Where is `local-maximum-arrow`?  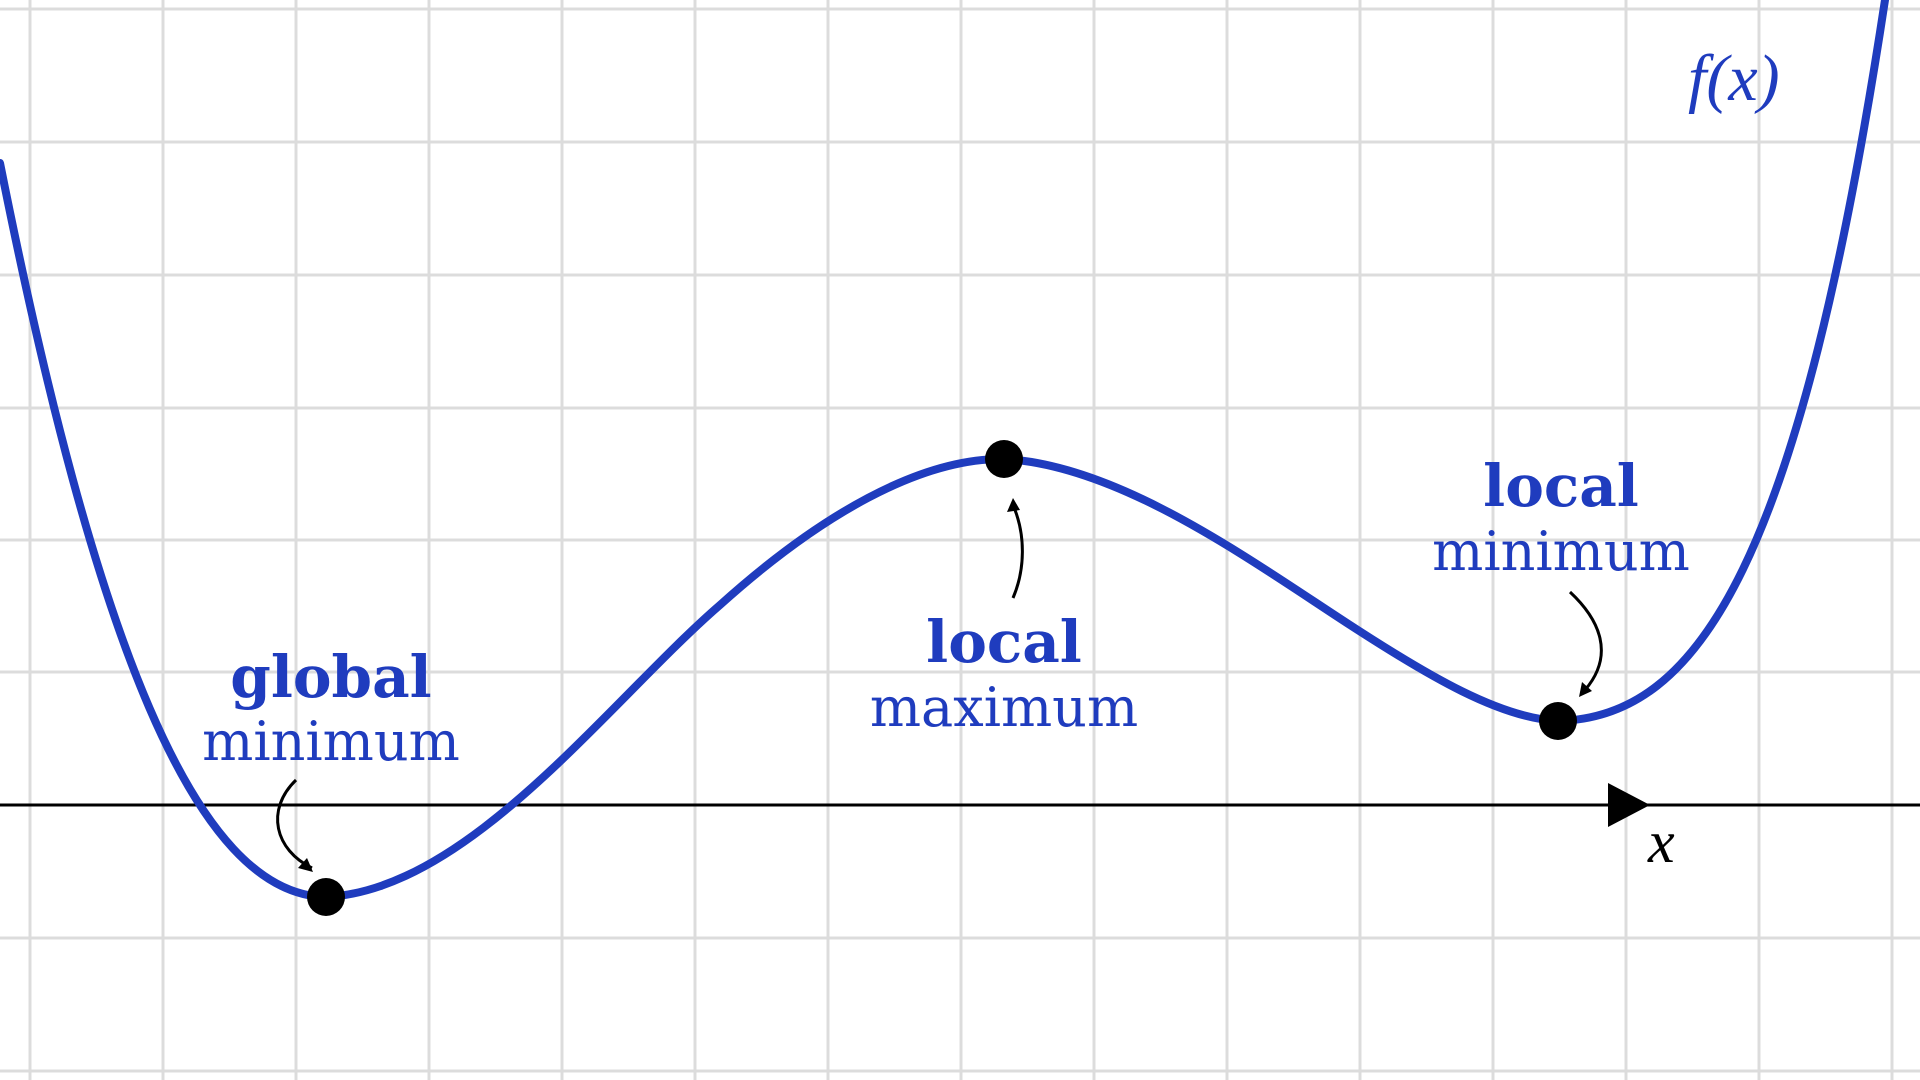 local-maximum-arrow is located at coordinates (1017, 551).